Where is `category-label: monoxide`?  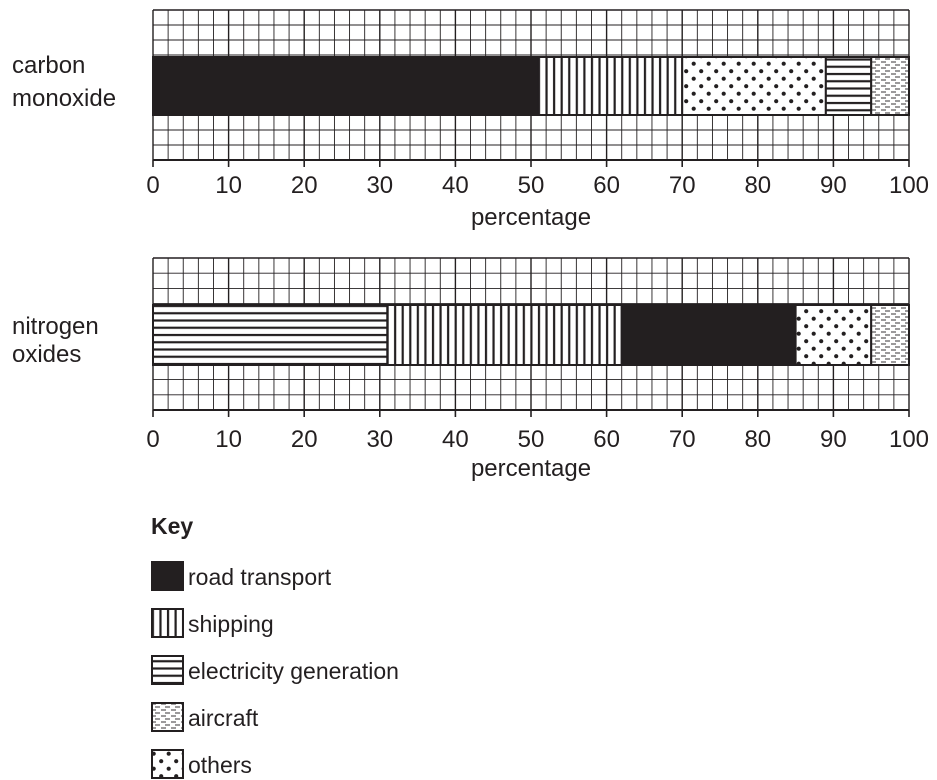 category-label: monoxide is located at coordinates (64, 98).